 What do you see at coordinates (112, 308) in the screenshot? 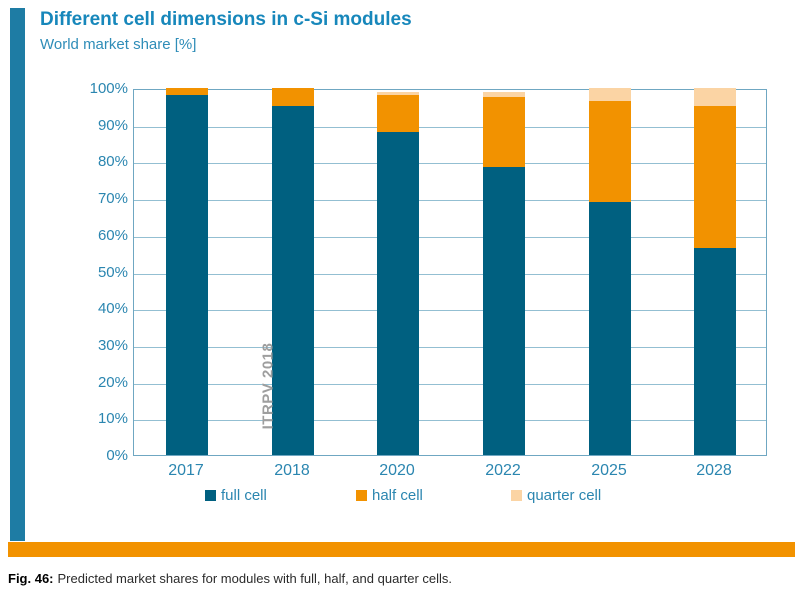
I see `y-tick-40: 40%` at bounding box center [112, 308].